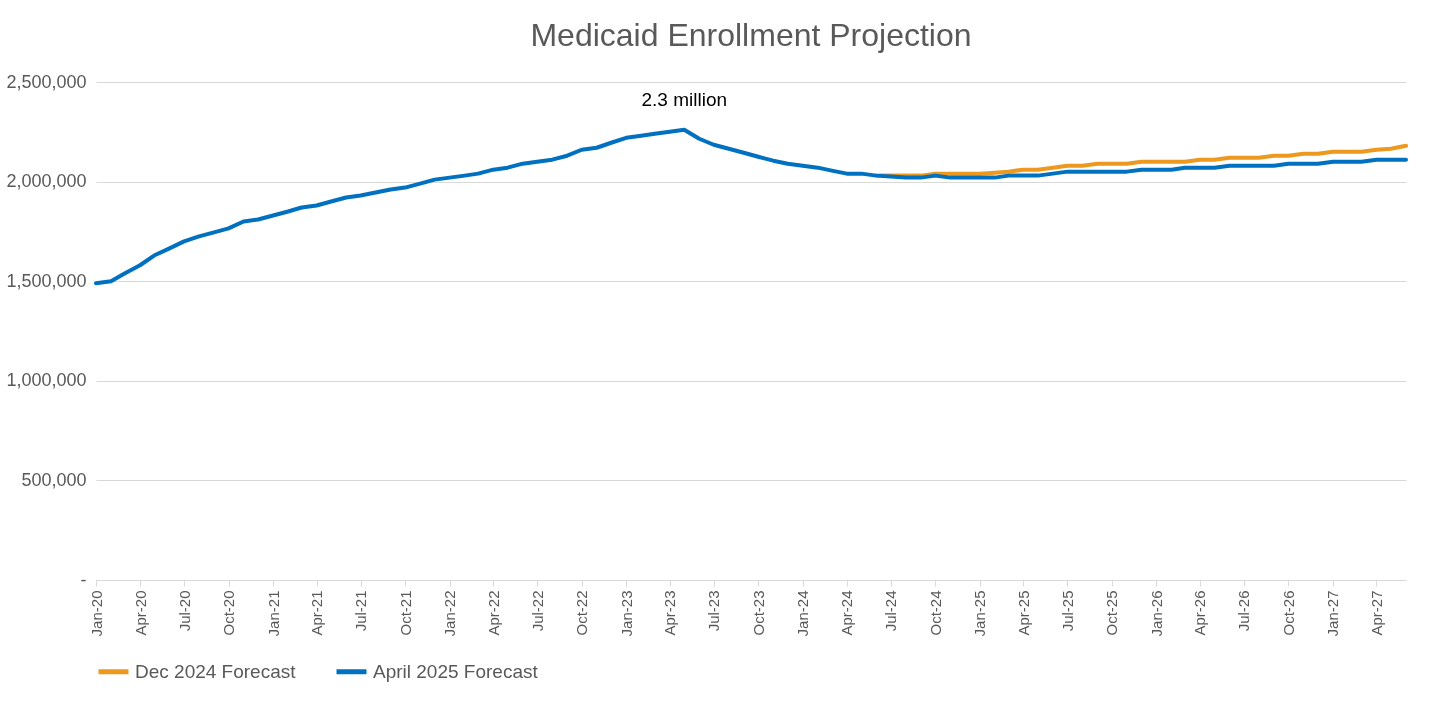 The width and height of the screenshot is (1453, 721). What do you see at coordinates (493, 613) in the screenshot?
I see `x-tick-label: Apr-22` at bounding box center [493, 613].